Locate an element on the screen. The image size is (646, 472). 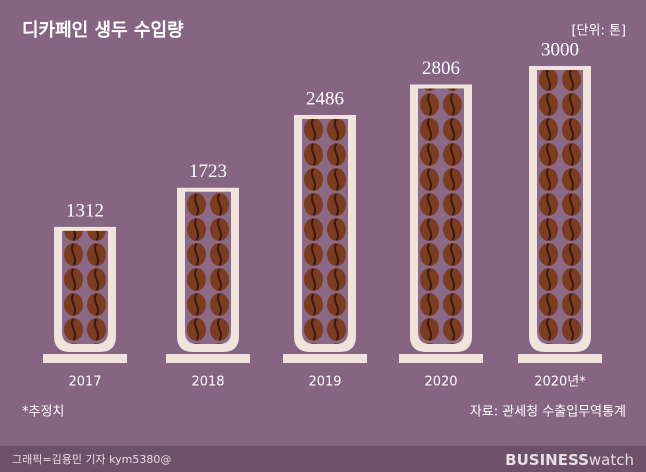
x-tick-label: 2020년* is located at coordinates (560, 382).